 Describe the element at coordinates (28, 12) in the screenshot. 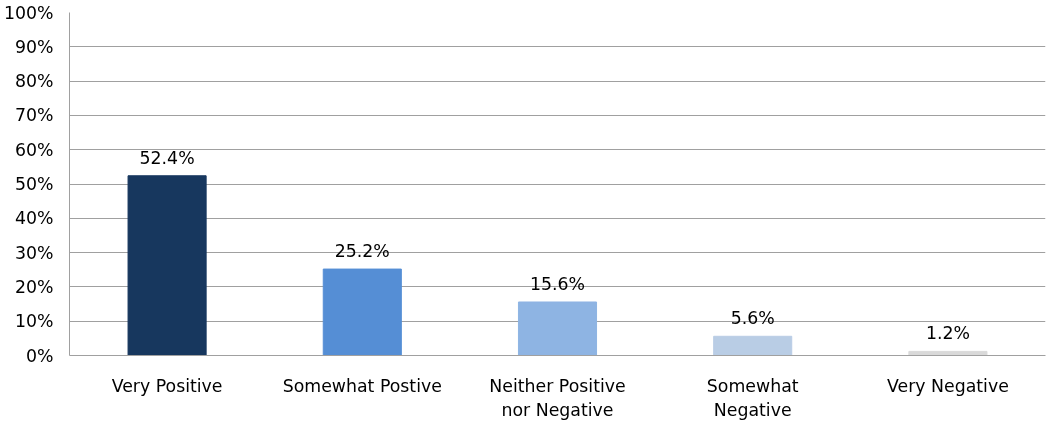

I see `y-tick-label: 100%` at that location.